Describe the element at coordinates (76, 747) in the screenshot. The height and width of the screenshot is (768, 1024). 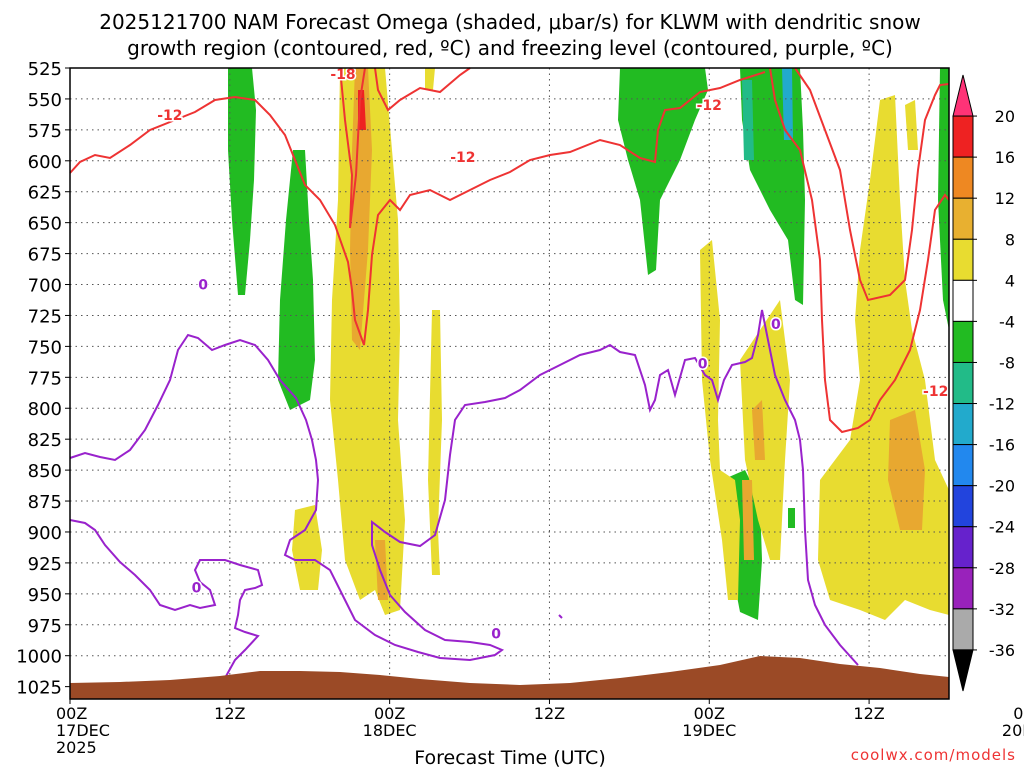
I see `x-tick-year-label: 2025` at that location.